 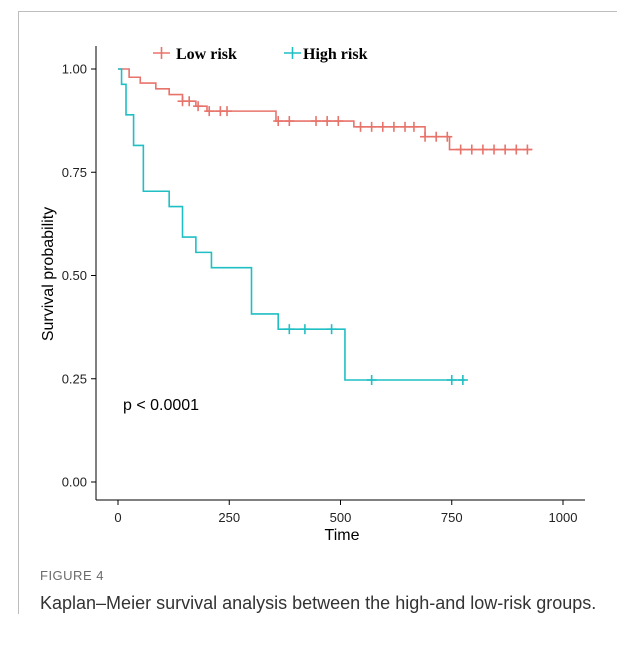 I want to click on y-tick-label: 0.00, so click(x=74, y=482).